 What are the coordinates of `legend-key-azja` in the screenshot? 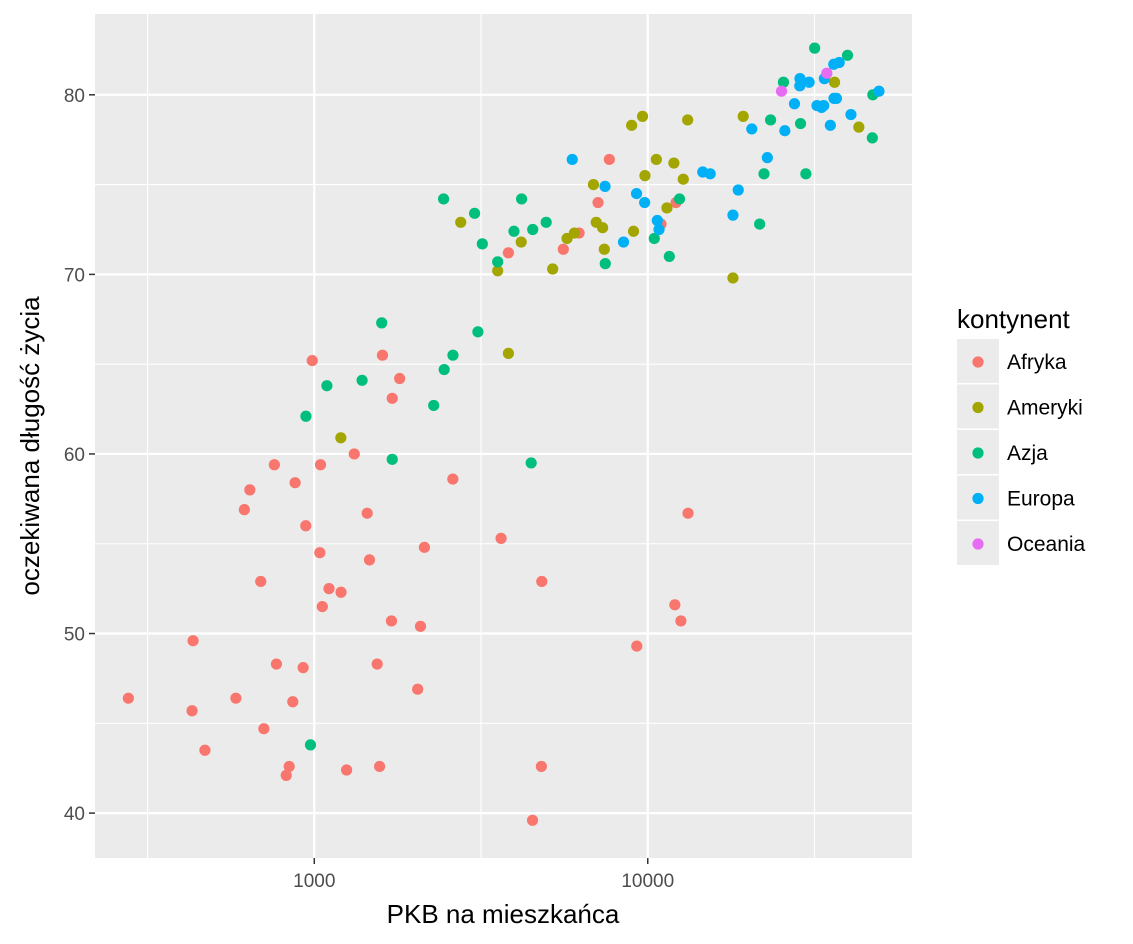 It's located at (978, 453).